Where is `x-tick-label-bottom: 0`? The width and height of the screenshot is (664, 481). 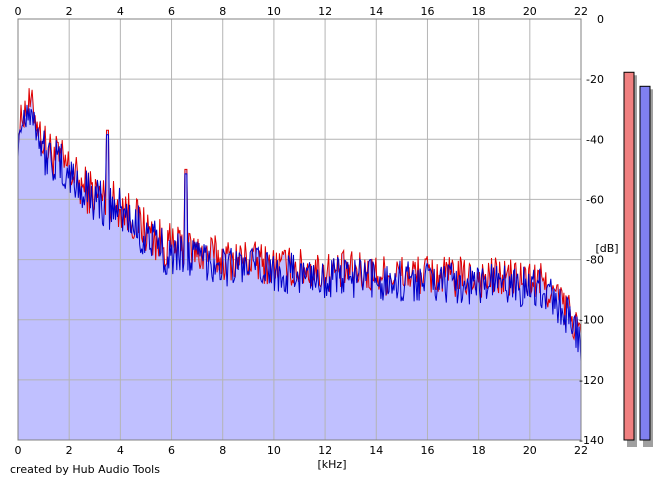 x-tick-label-bottom: 0 is located at coordinates (18, 450).